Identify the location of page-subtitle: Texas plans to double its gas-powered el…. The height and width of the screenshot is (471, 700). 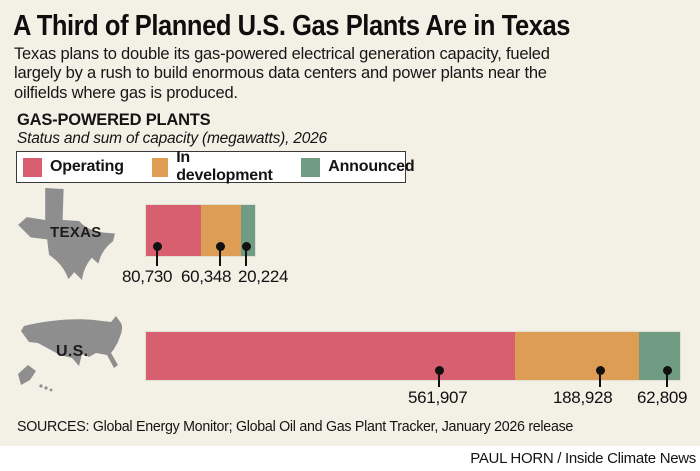
(282, 73).